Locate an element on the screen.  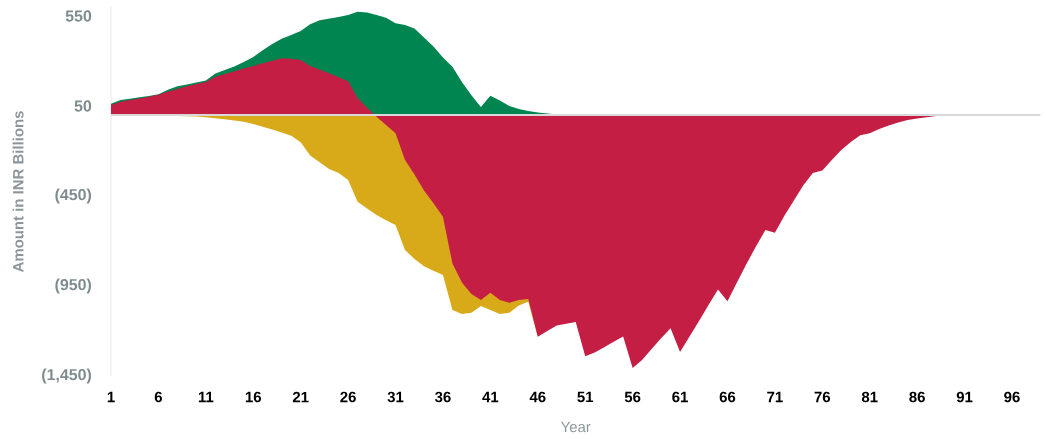
y-axis-title: Amount in INR Billions is located at coordinates (18, 192).